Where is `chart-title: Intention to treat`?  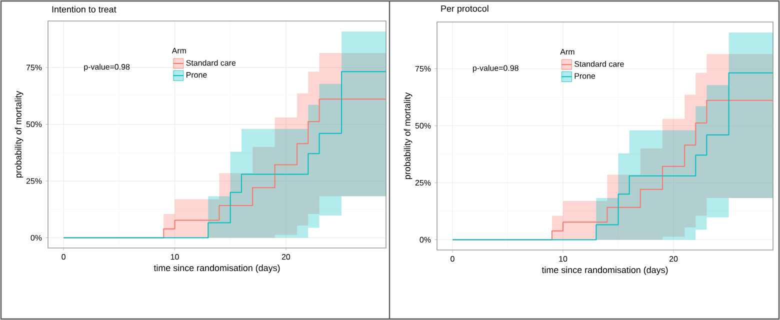 chart-title: Intention to treat is located at coordinates (84, 9).